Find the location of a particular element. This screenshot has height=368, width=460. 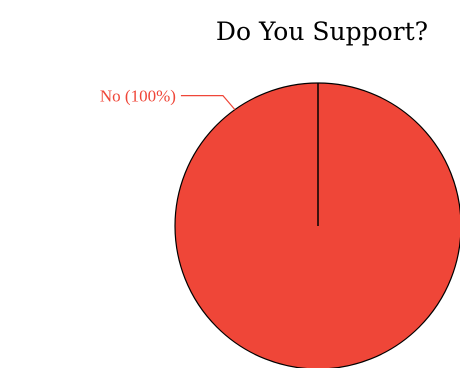

pie-labels: No (100%) is located at coordinates (168, 99).